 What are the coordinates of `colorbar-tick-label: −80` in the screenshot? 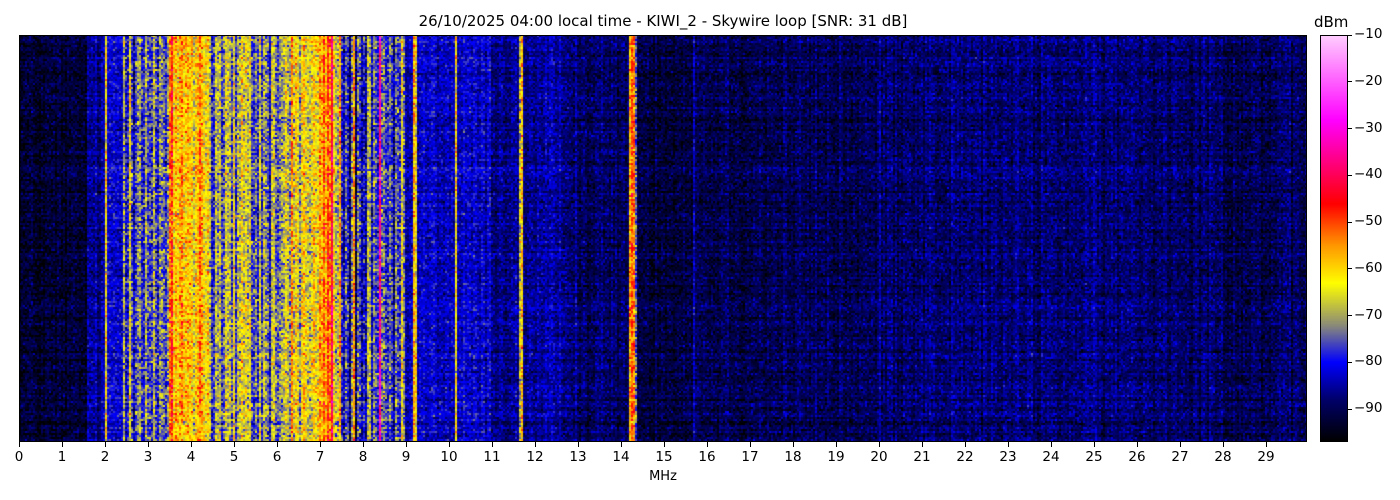 It's located at (1368, 361).